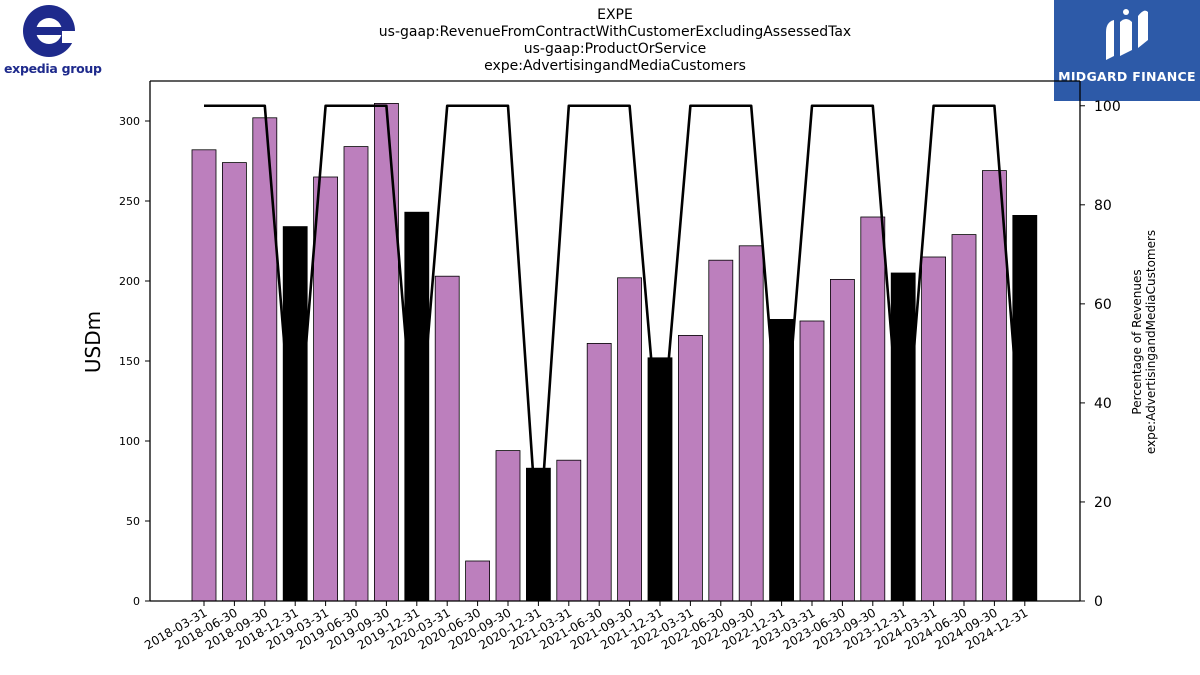 This screenshot has height=675, width=1200. I want to click on y-tick-label-50: 50, so click(133, 521).